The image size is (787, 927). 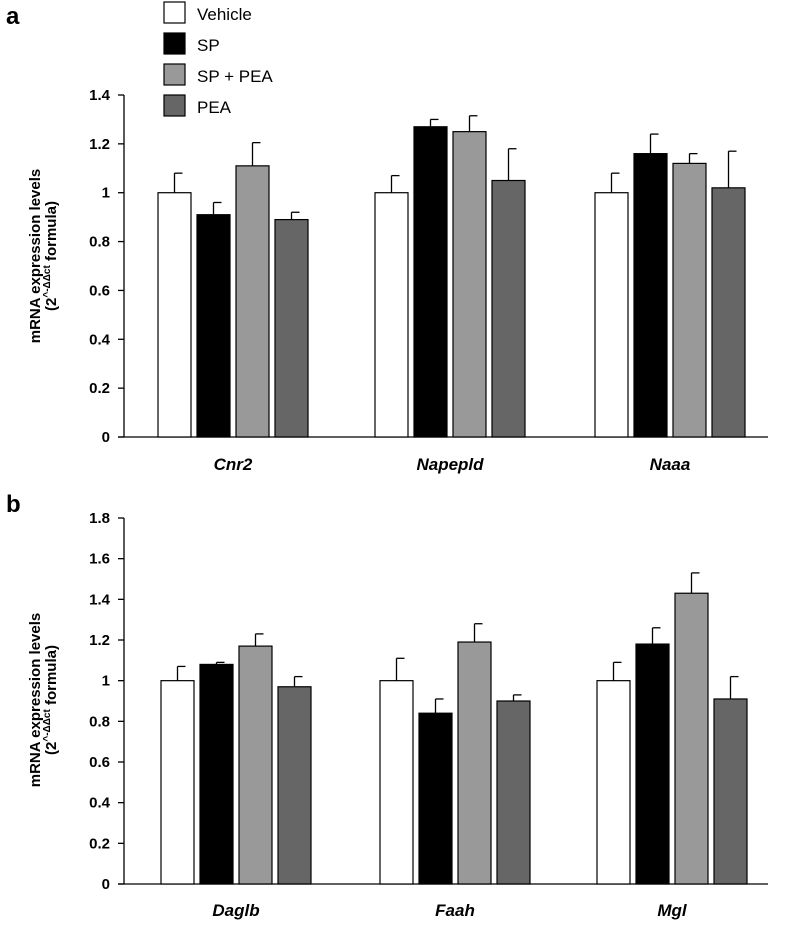 What do you see at coordinates (99, 290) in the screenshot?
I see `panel-a-y-tick-label: 0.6` at bounding box center [99, 290].